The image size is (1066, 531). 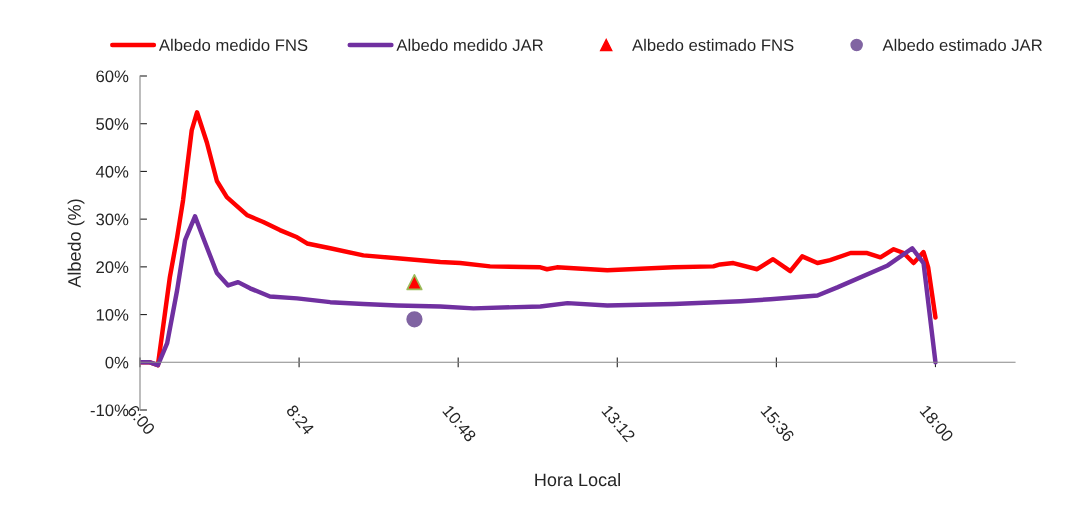 What do you see at coordinates (112, 314) in the screenshot?
I see `y-tick-label: 10%` at bounding box center [112, 314].